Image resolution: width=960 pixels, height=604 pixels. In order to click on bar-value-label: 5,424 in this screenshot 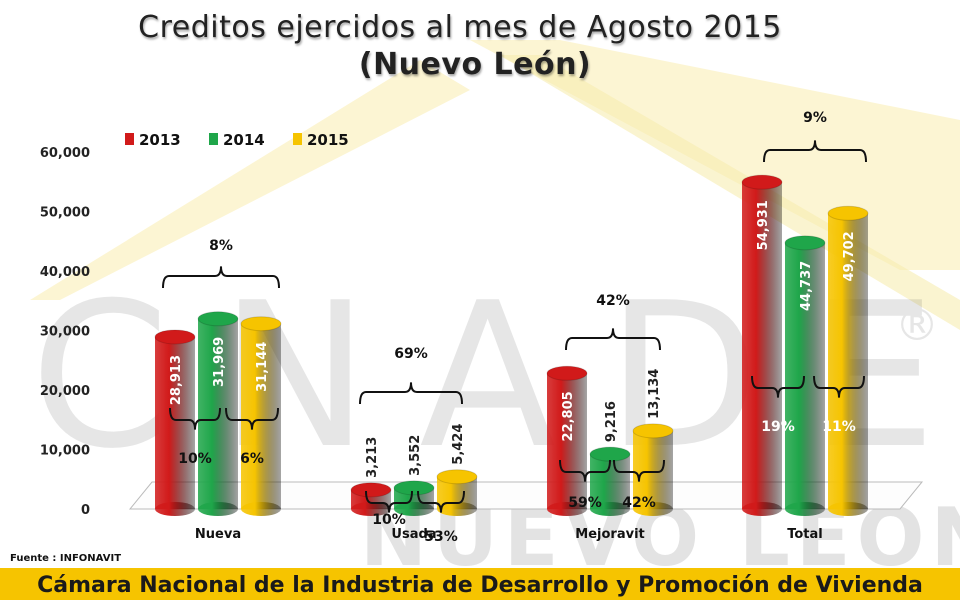, I will do `click(458, 444)`.